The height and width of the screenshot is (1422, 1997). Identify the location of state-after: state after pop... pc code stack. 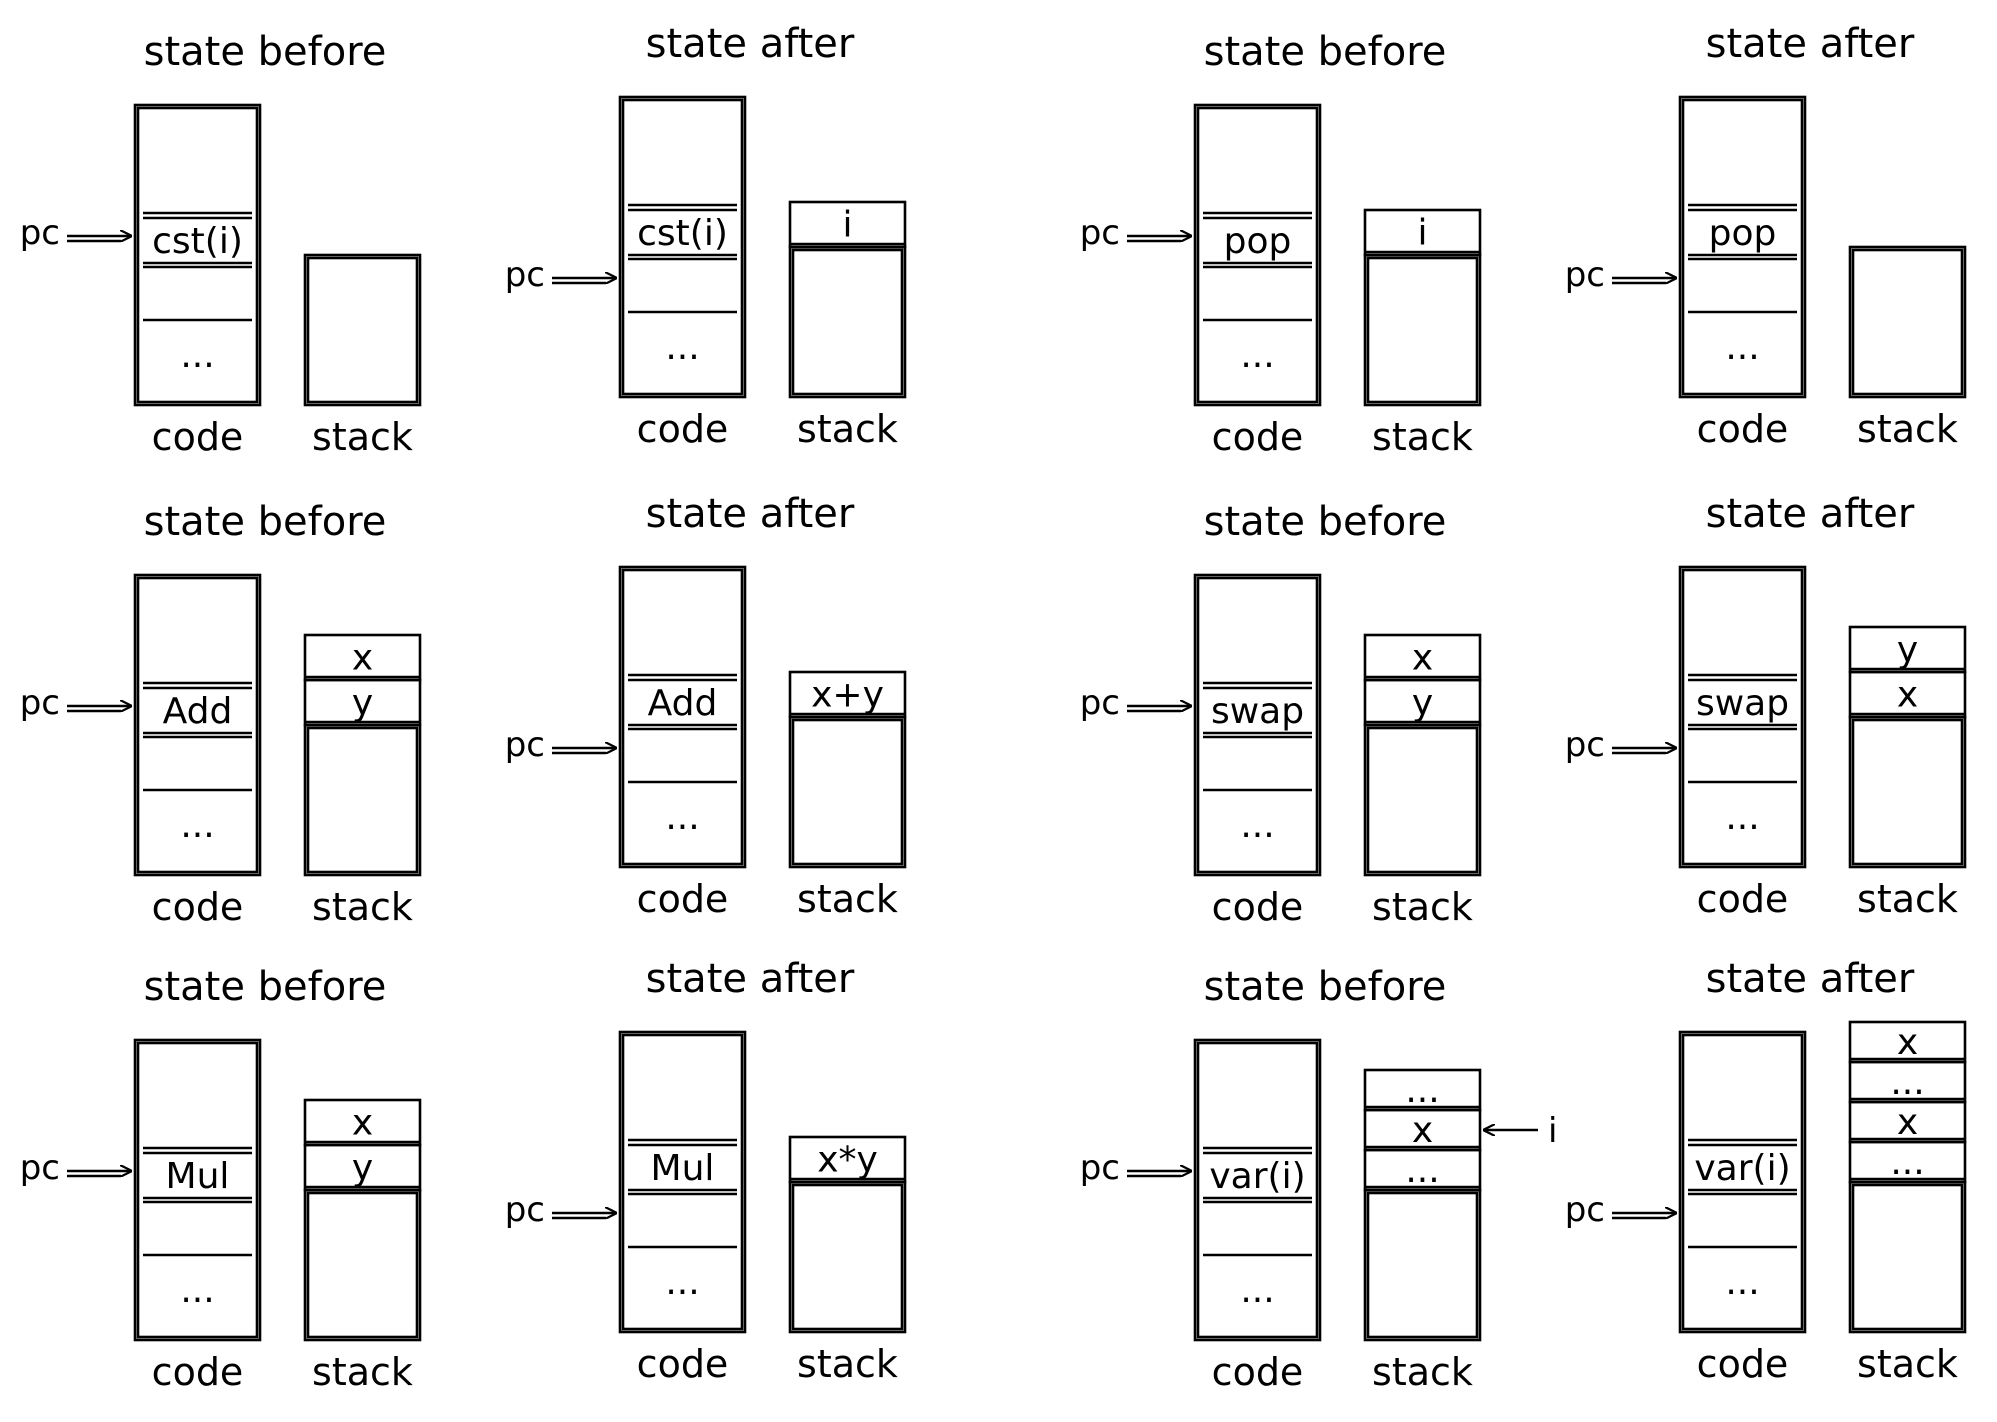
(1766, 236).